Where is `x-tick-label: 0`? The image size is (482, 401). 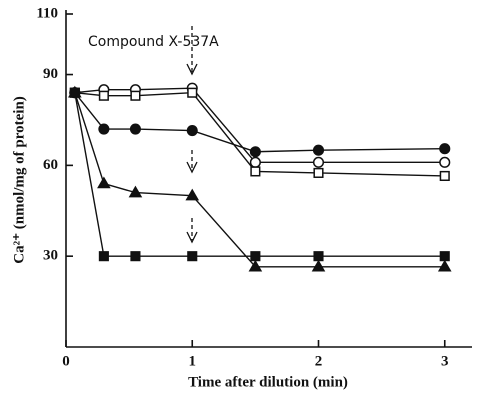
x-tick-label: 0 is located at coordinates (66, 361).